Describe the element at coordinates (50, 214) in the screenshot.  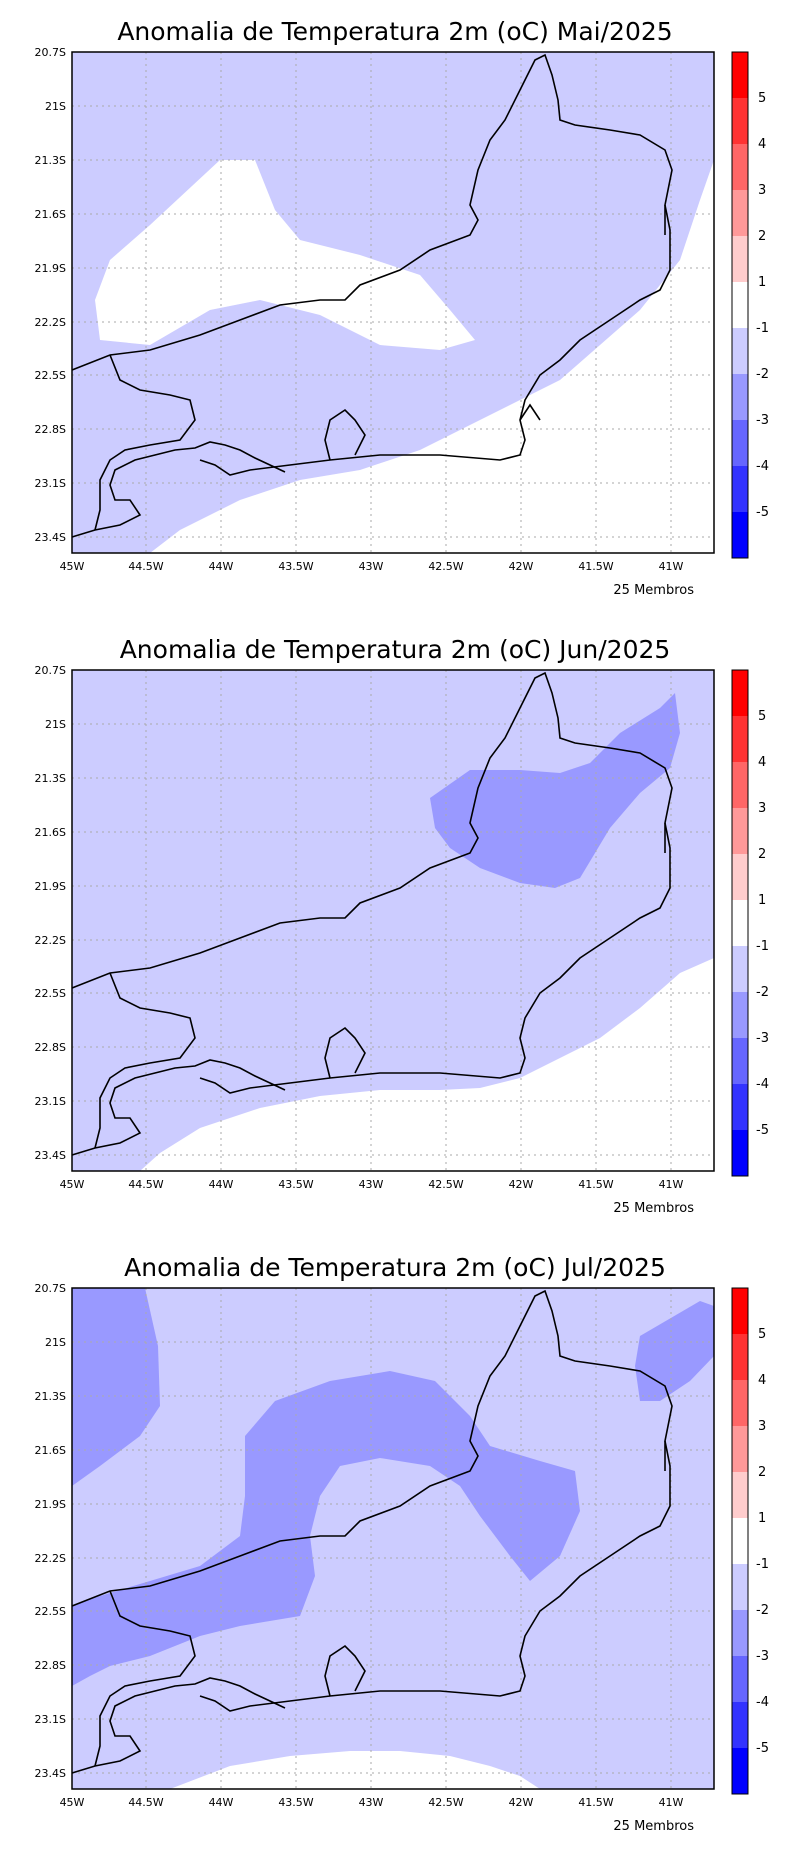
I see `y-tick: 21.6S` at that location.